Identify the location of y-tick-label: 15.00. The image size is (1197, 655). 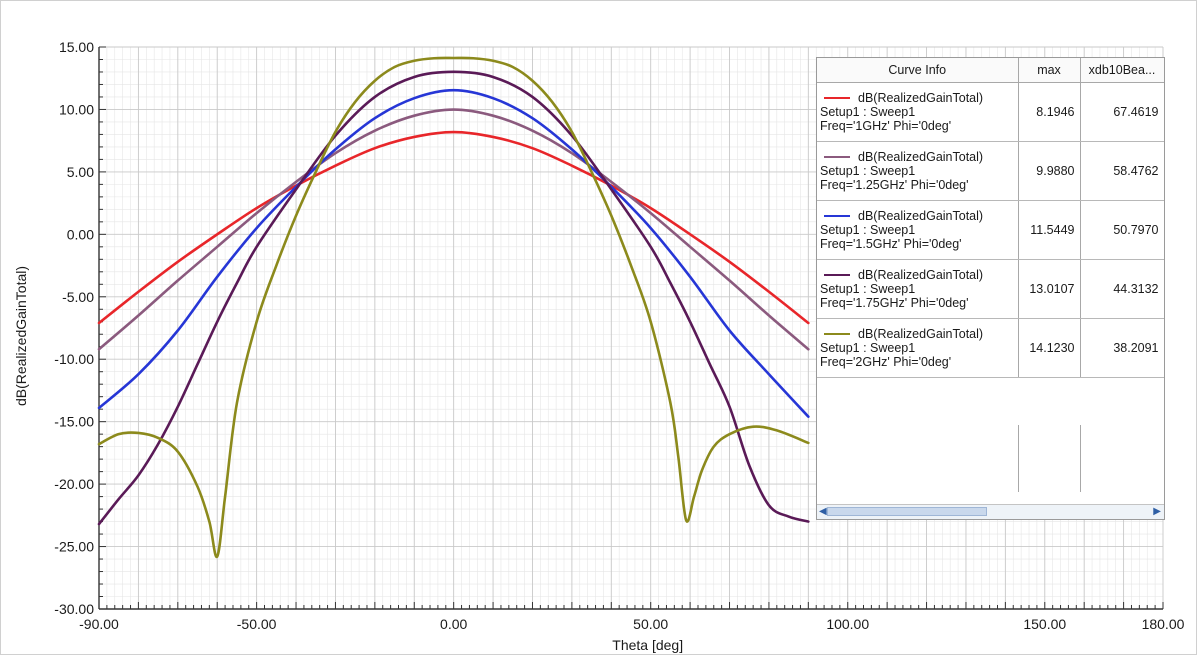
(76, 47).